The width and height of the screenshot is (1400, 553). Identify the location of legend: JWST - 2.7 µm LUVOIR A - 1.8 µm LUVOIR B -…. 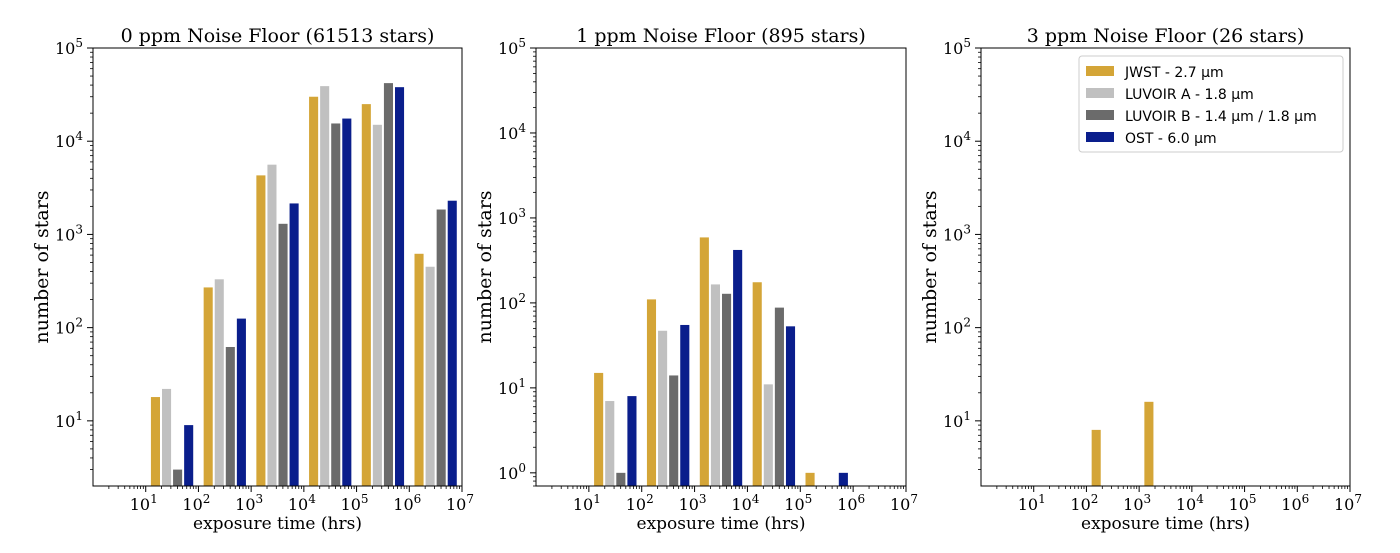
(1211, 104).